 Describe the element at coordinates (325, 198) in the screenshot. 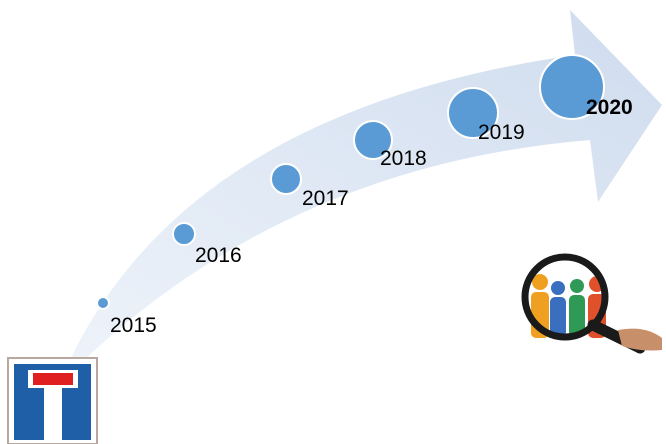

I see `year-label: 2017` at that location.